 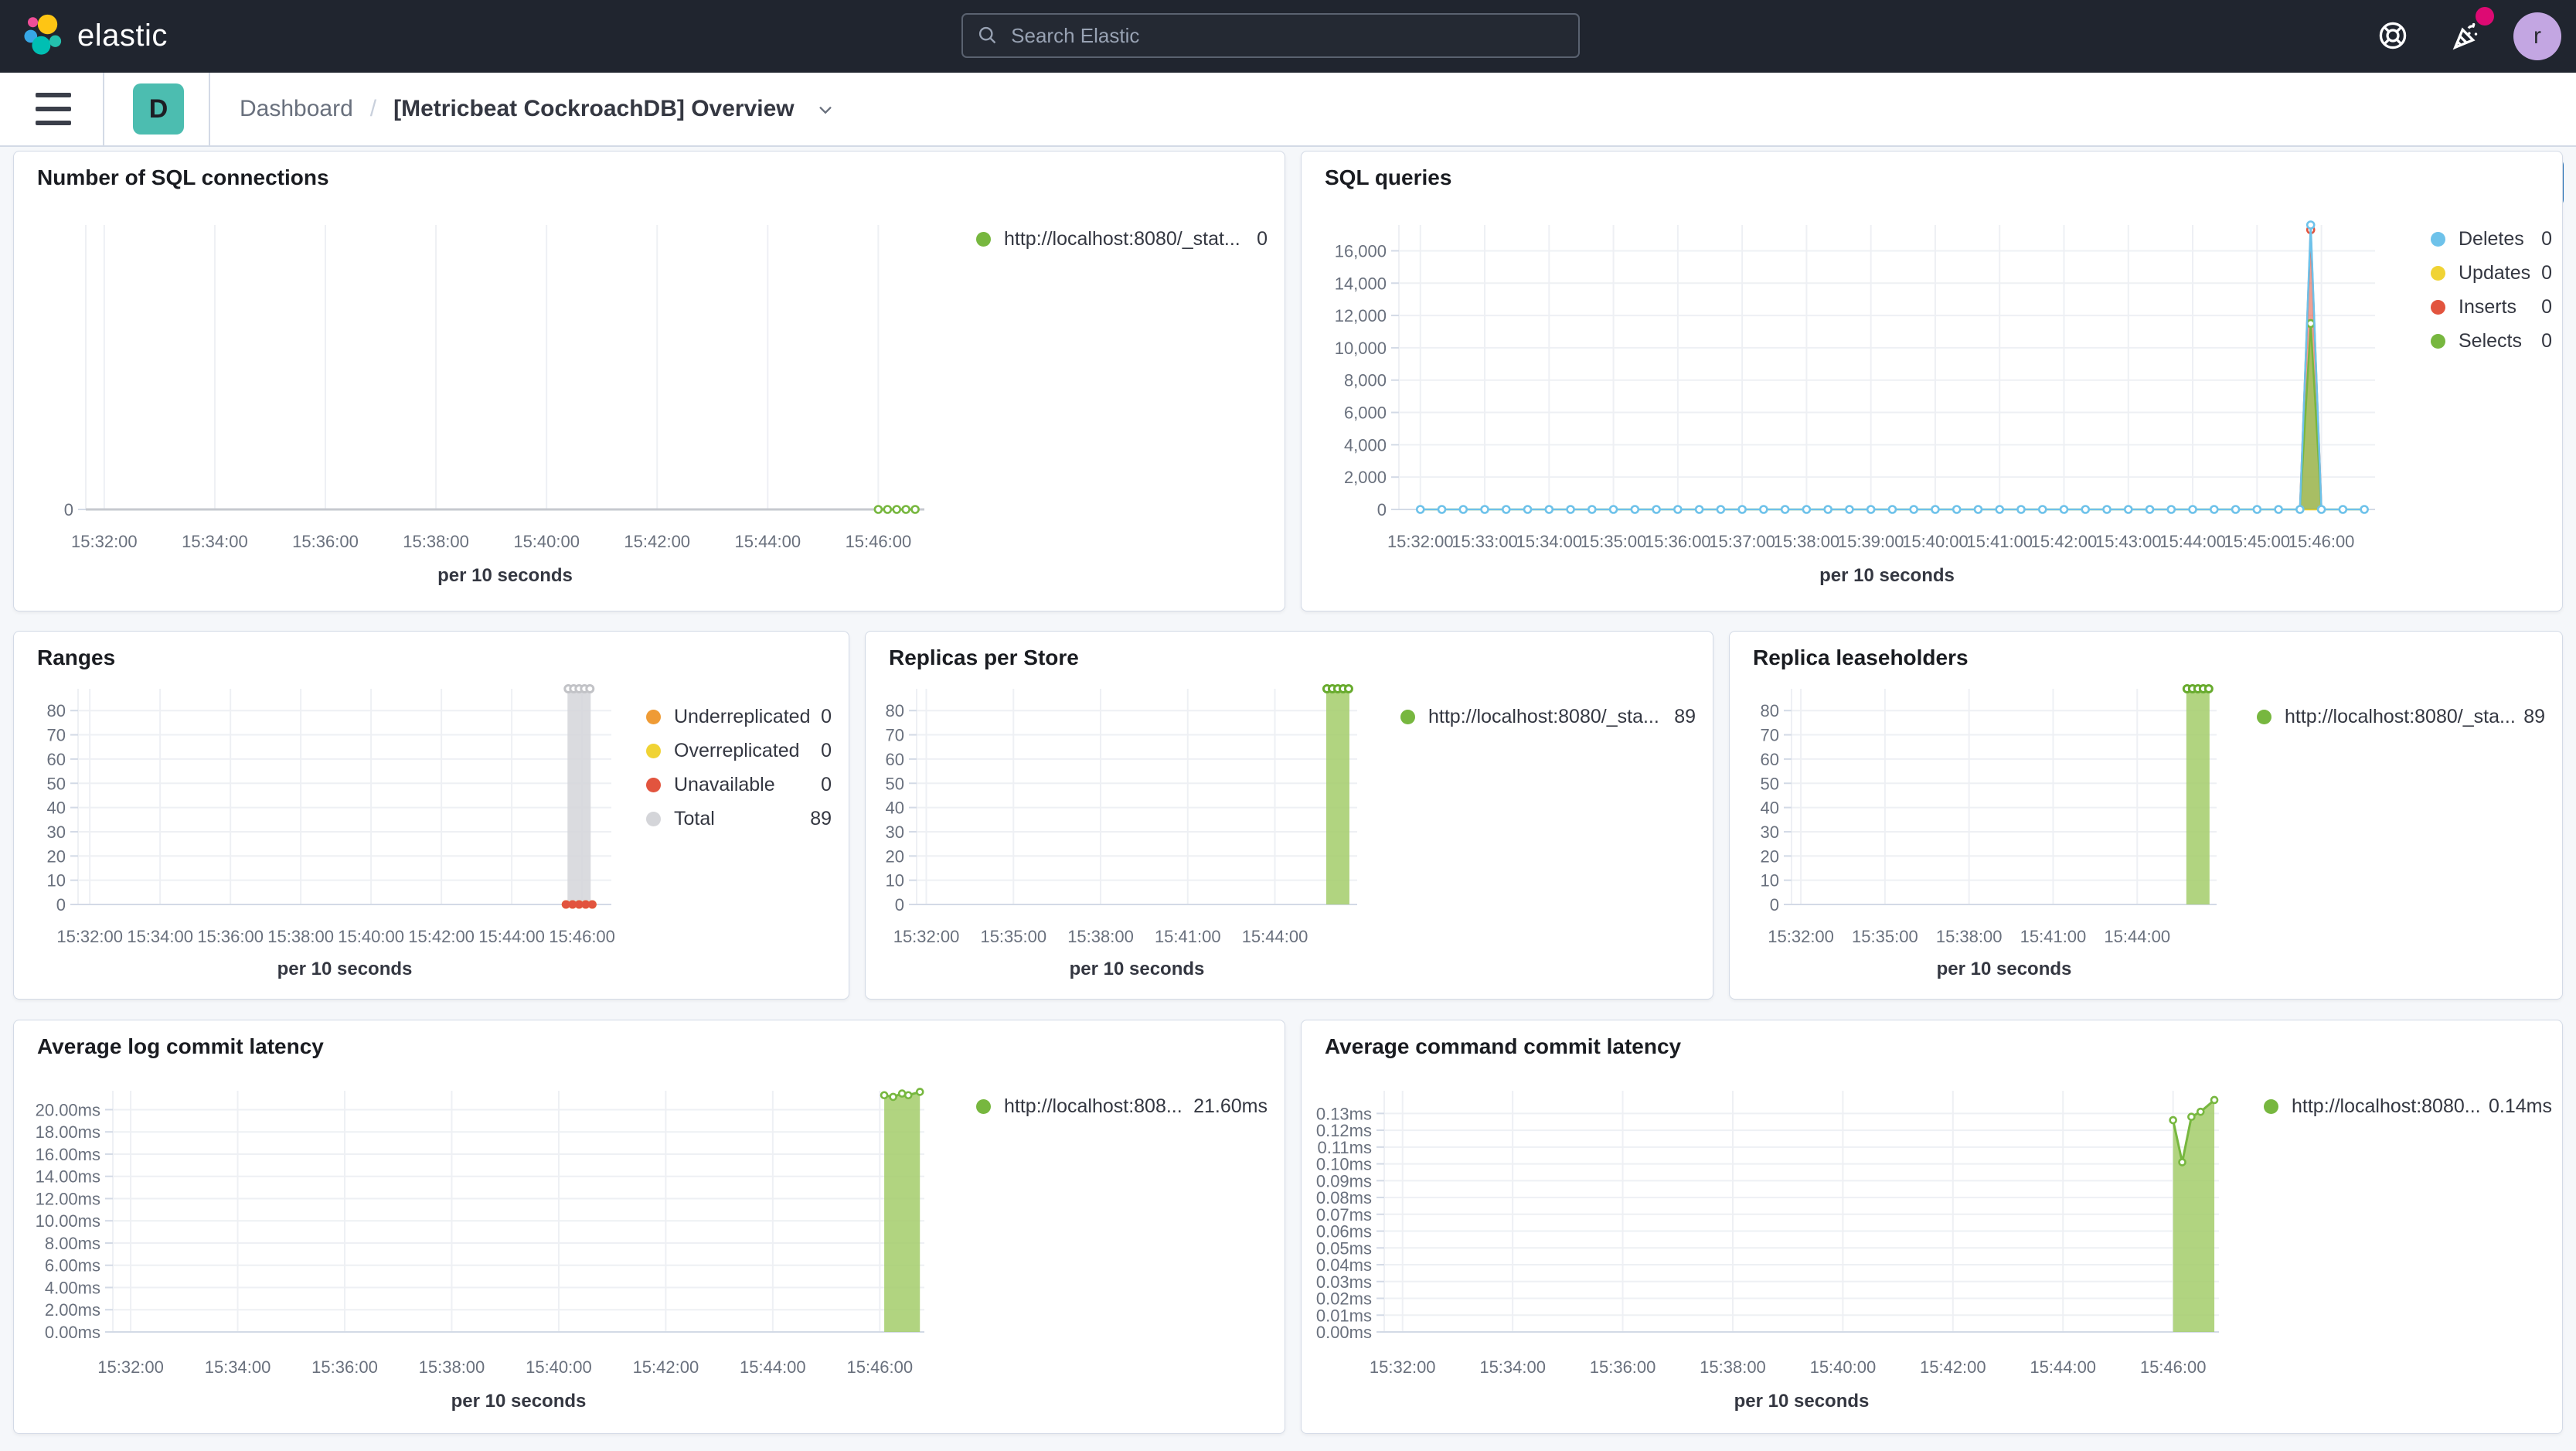 What do you see at coordinates (2392, 35) in the screenshot?
I see `help-icon` at bounding box center [2392, 35].